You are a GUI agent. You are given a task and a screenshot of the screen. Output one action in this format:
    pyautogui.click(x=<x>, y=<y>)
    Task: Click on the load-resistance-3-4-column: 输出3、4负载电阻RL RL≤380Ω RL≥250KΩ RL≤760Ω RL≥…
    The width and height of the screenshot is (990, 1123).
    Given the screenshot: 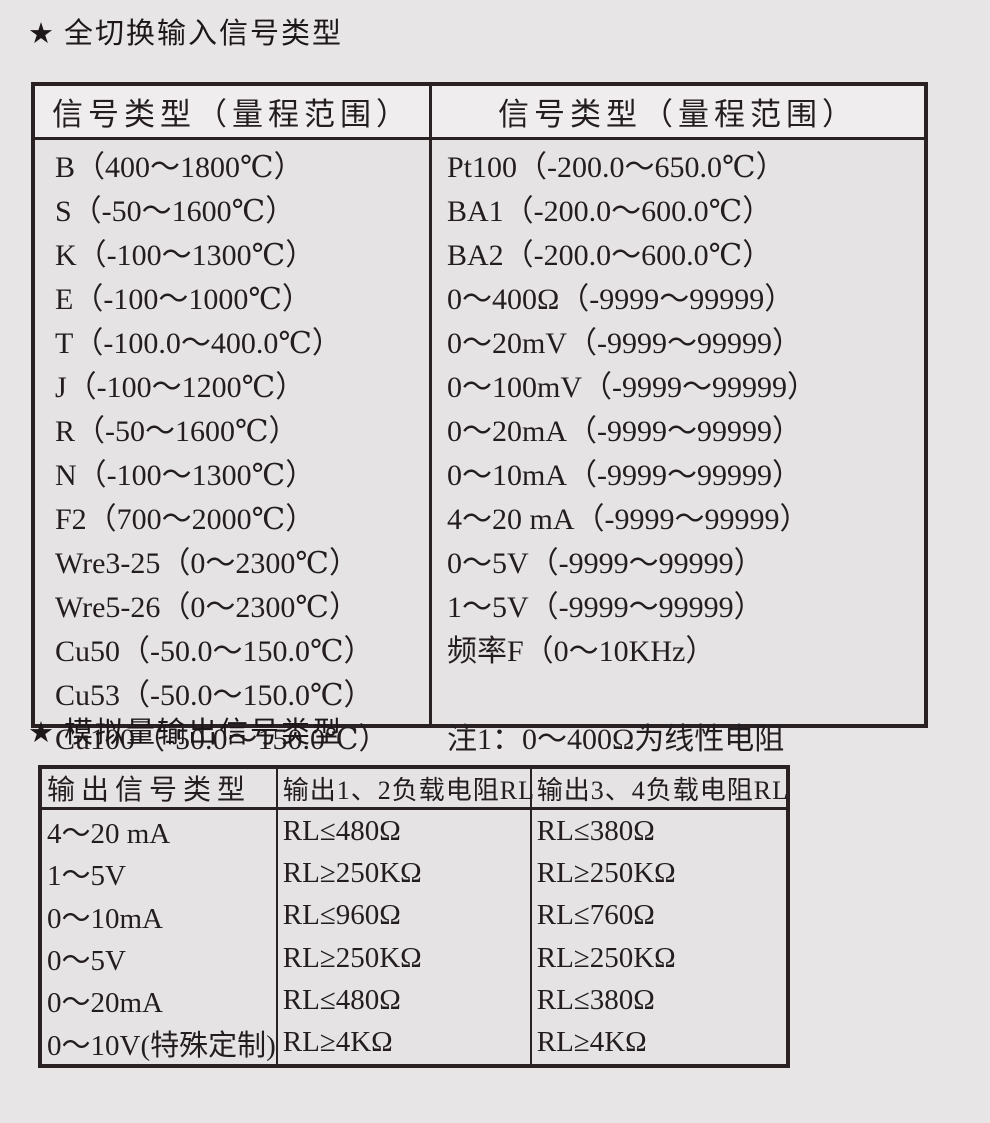 What is the action you would take?
    pyautogui.click(x=660, y=916)
    